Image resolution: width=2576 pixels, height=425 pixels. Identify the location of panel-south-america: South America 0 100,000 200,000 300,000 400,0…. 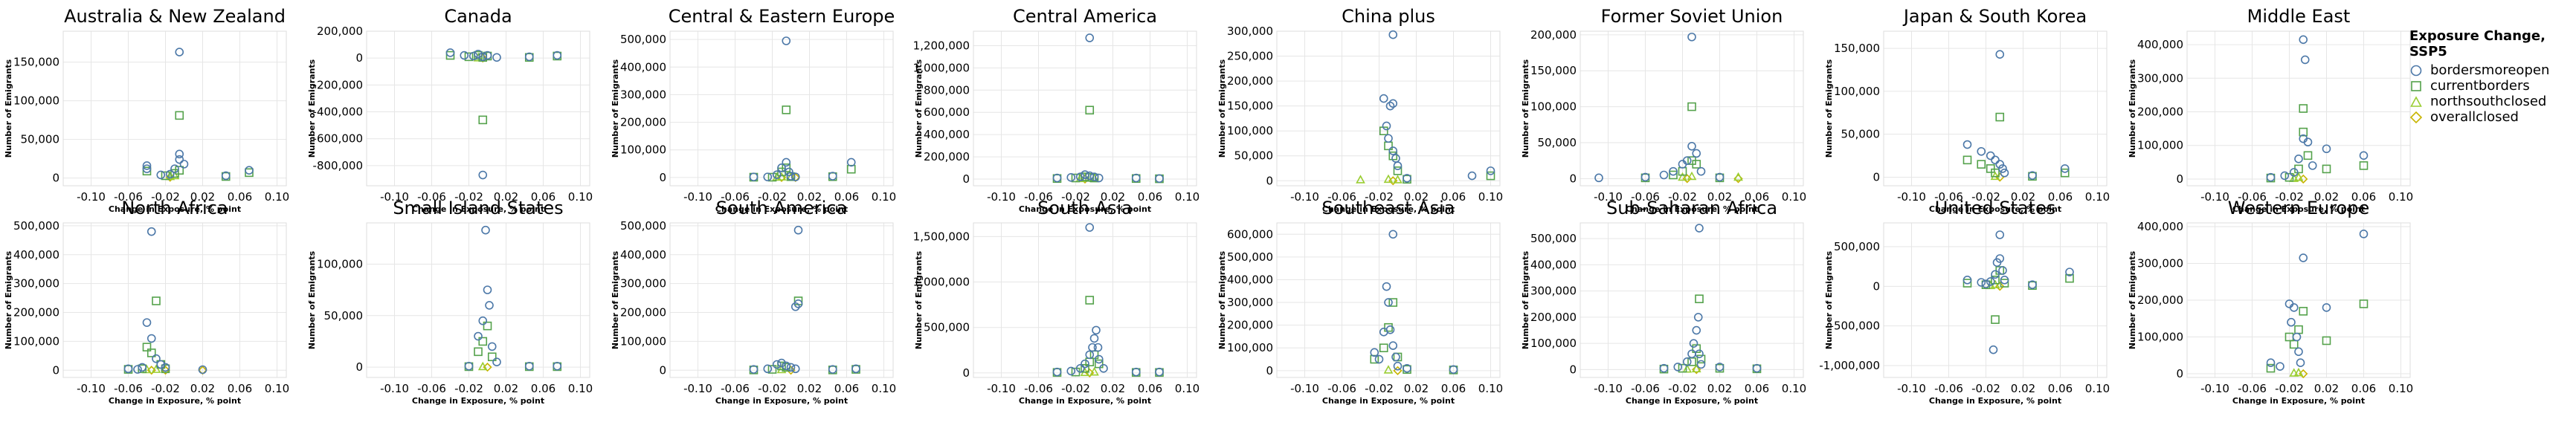
(753, 302).